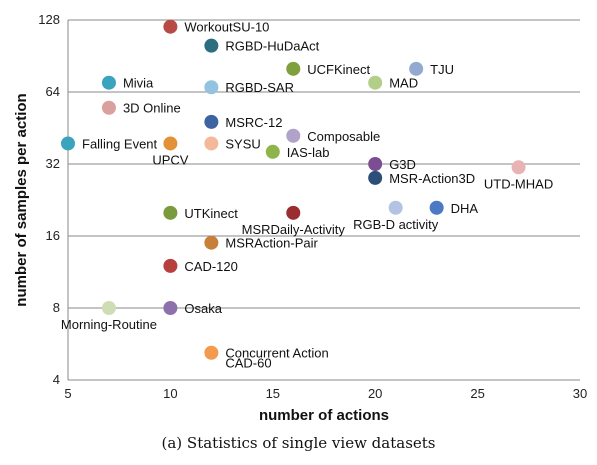 The image size is (597, 465). Describe the element at coordinates (465, 208) in the screenshot. I see `point-label: DHA` at that location.